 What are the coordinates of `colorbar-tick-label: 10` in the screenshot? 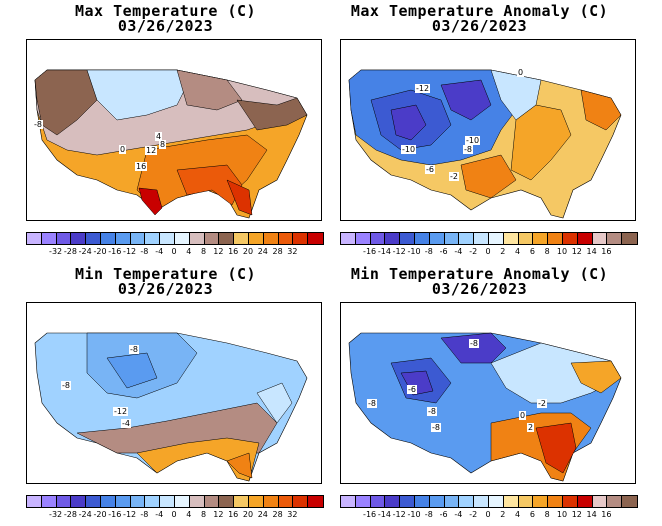 It's located at (562, 514).